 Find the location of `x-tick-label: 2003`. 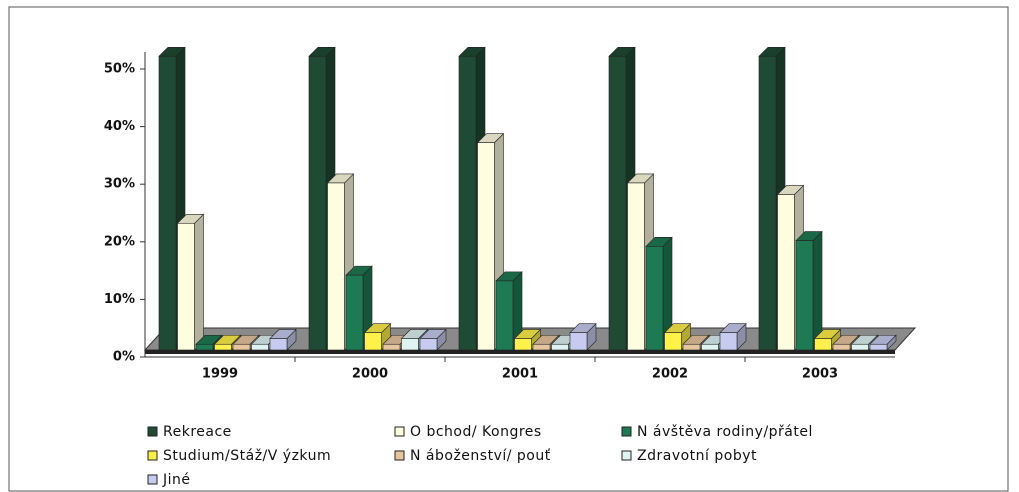

x-tick-label: 2003 is located at coordinates (820, 374).